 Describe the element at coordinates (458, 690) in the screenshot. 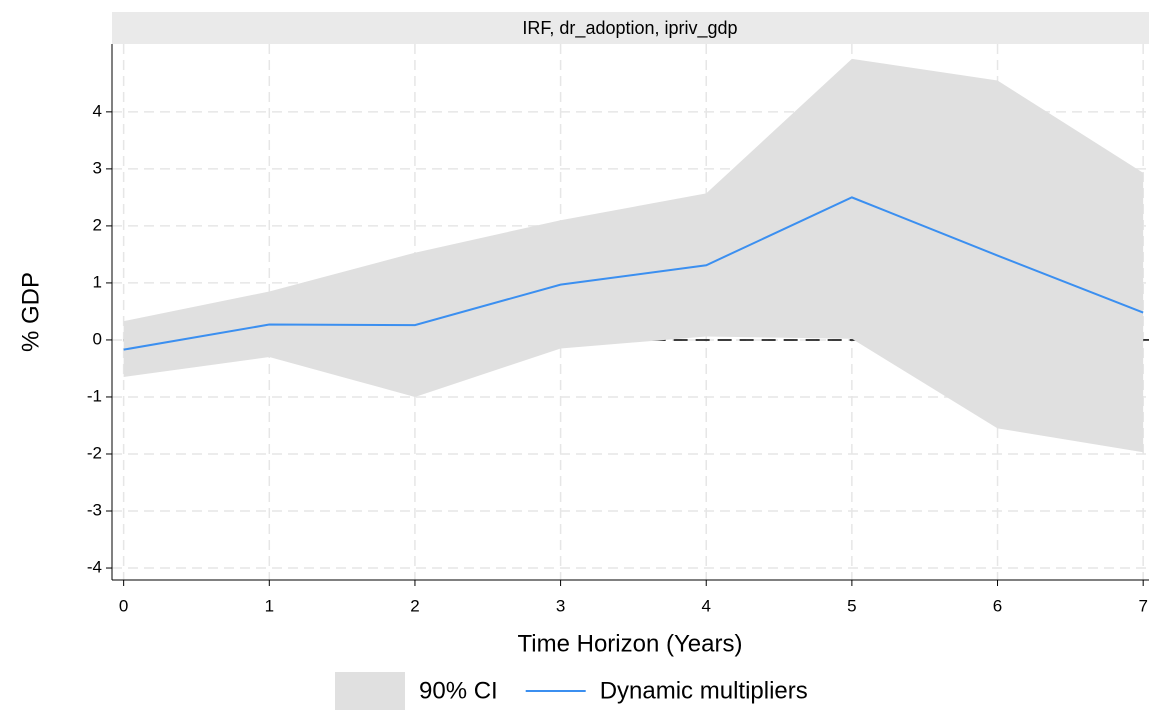

I see `legend-label: 90% CI` at that location.